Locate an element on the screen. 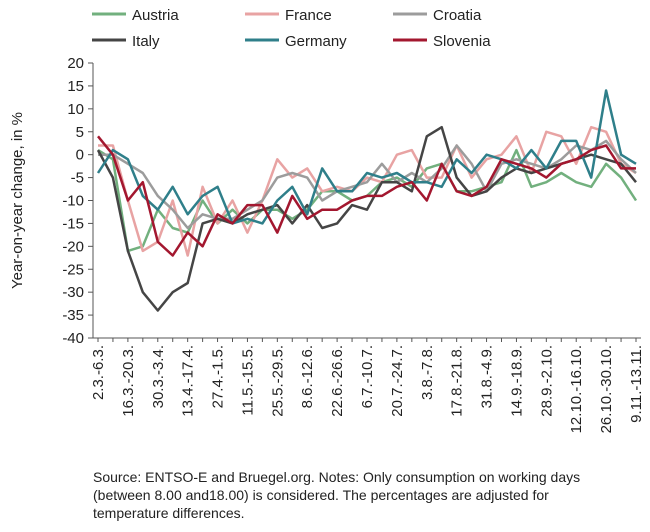  x-tick-label: 14.9.-18.9. is located at coordinates (516, 381).